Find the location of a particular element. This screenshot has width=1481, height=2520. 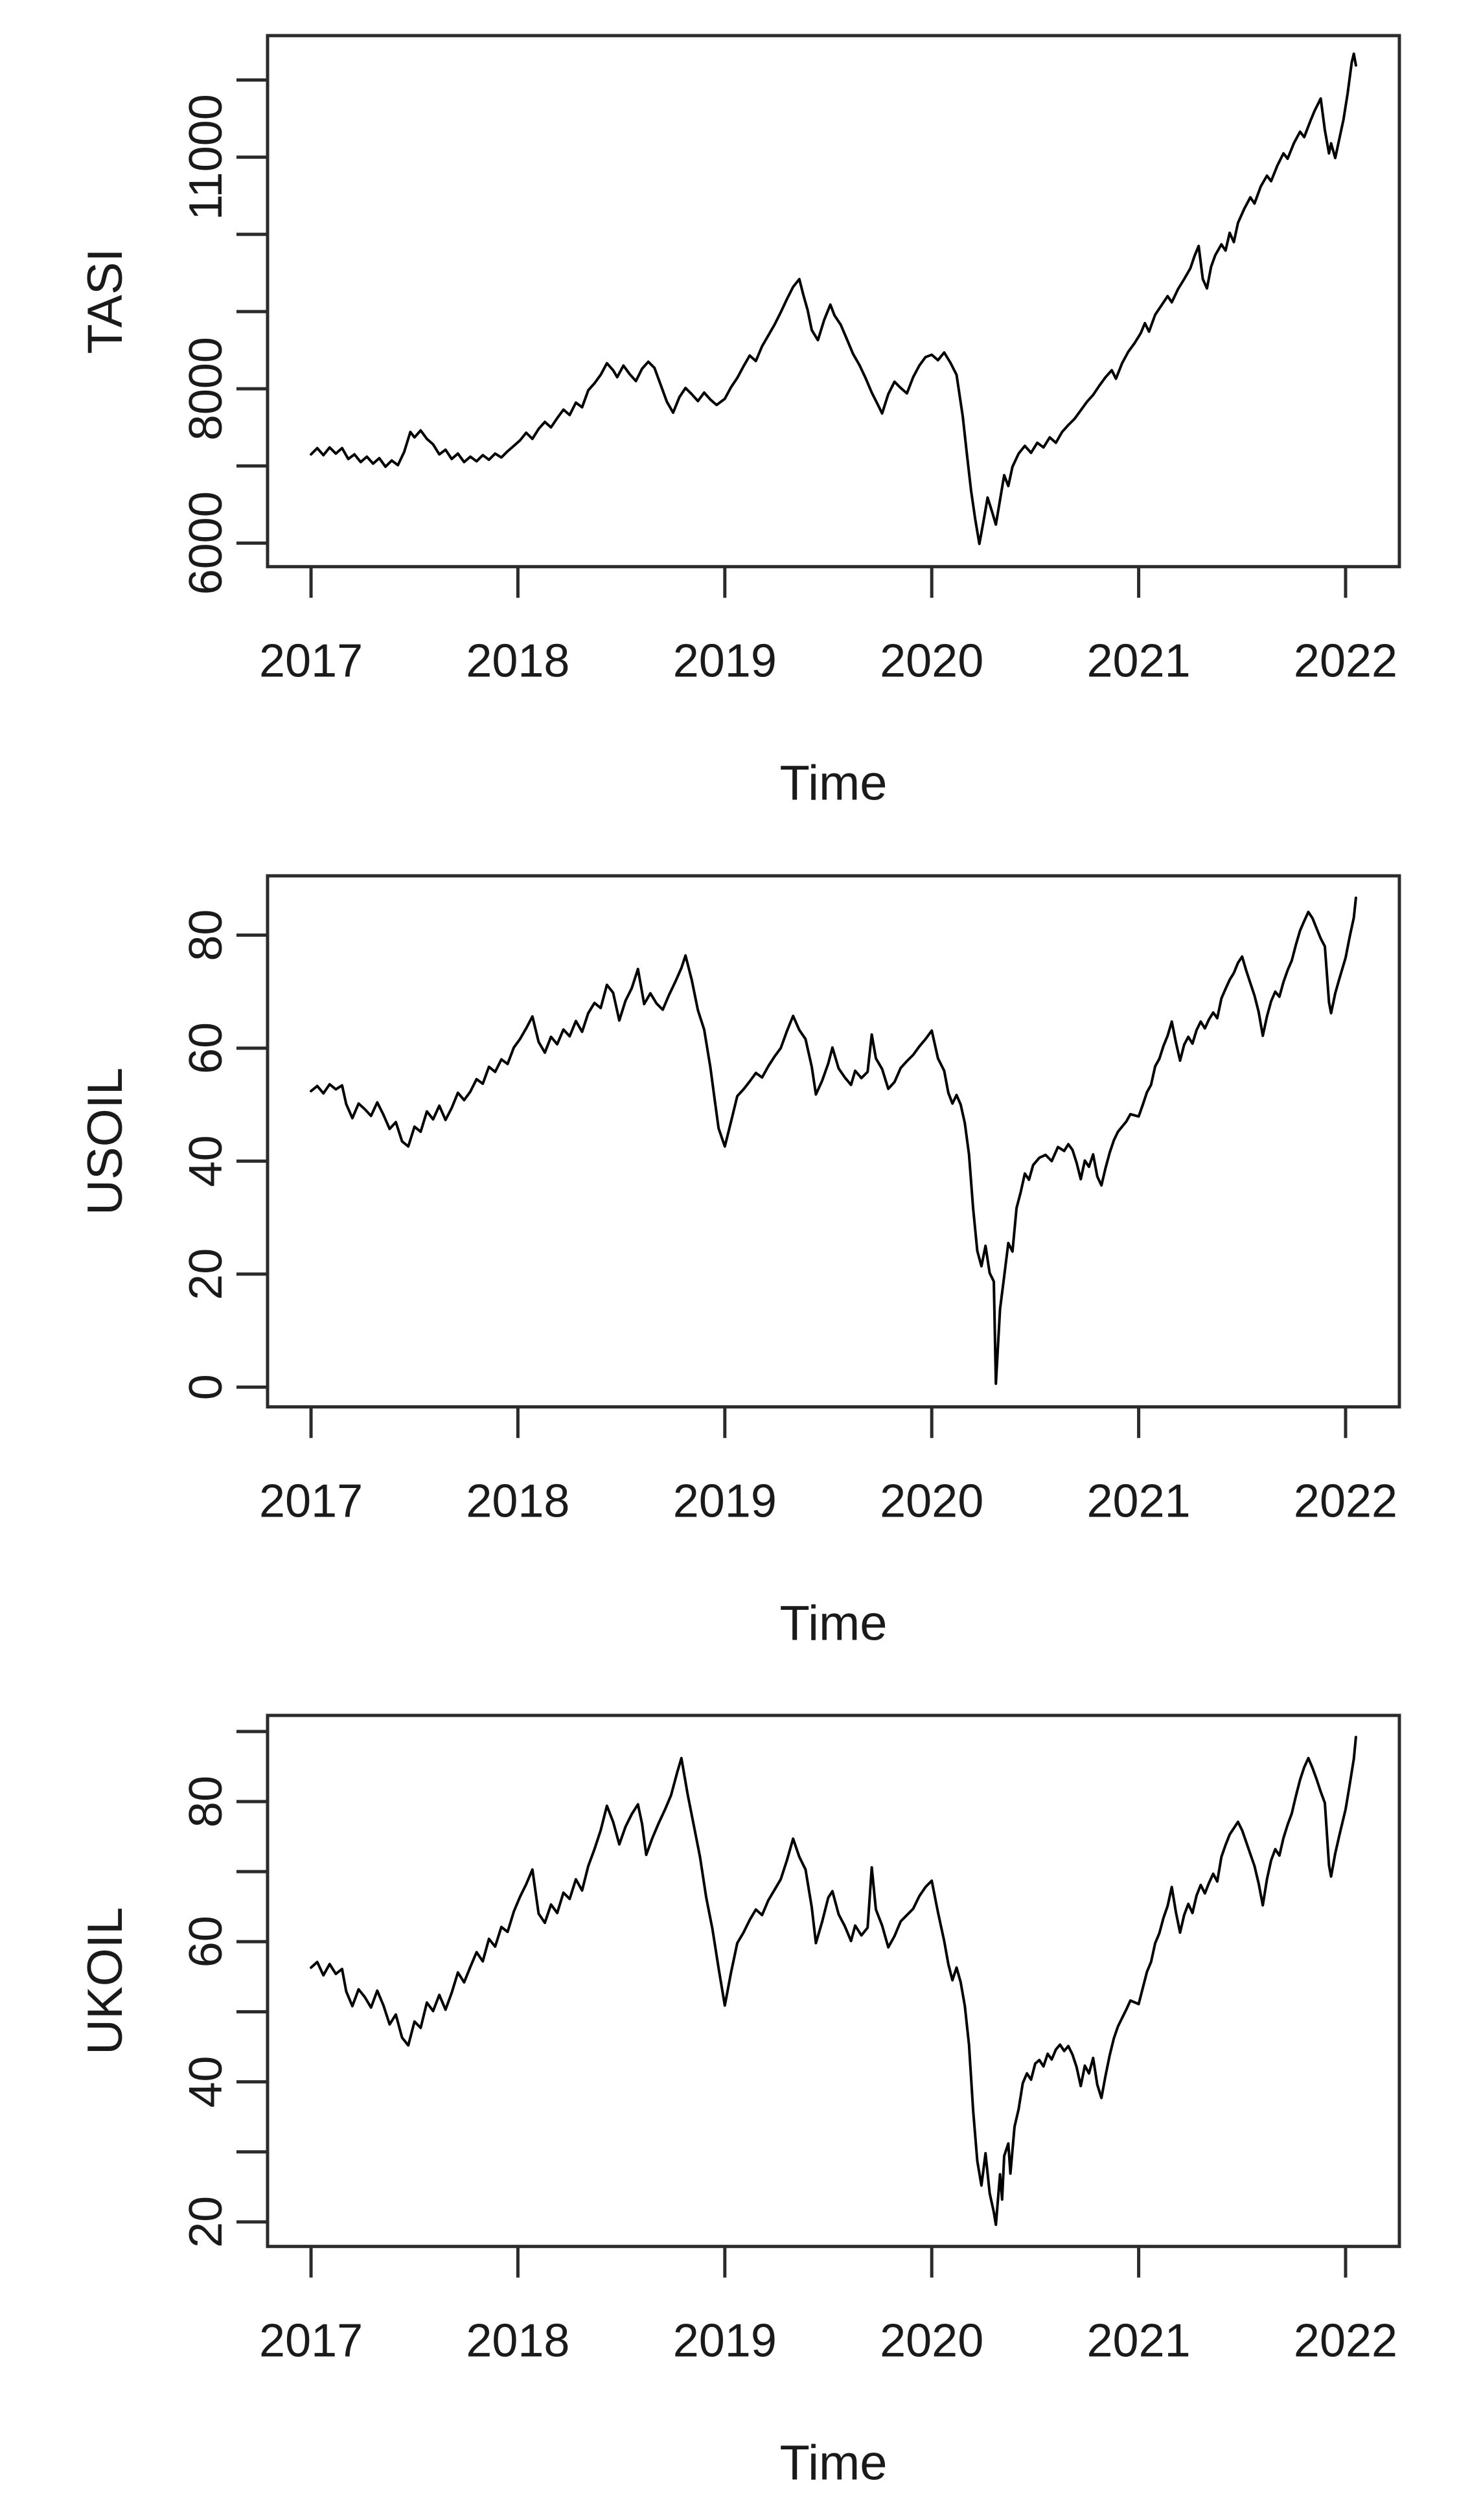

y-axis-title: USOIL is located at coordinates (105, 1141).